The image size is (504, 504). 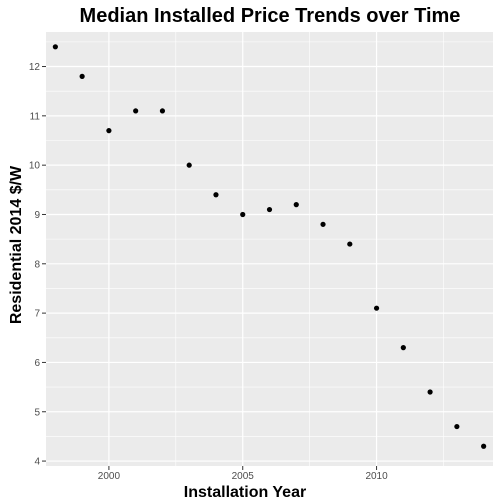 What do you see at coordinates (109, 476) in the screenshot?
I see `x-tick-label: 2000` at bounding box center [109, 476].